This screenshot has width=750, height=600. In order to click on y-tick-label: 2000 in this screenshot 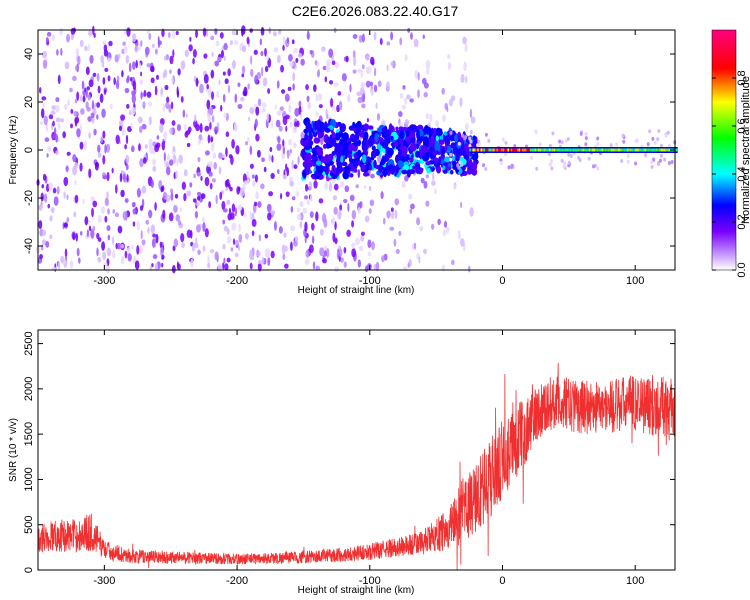, I will do `click(29, 389)`.